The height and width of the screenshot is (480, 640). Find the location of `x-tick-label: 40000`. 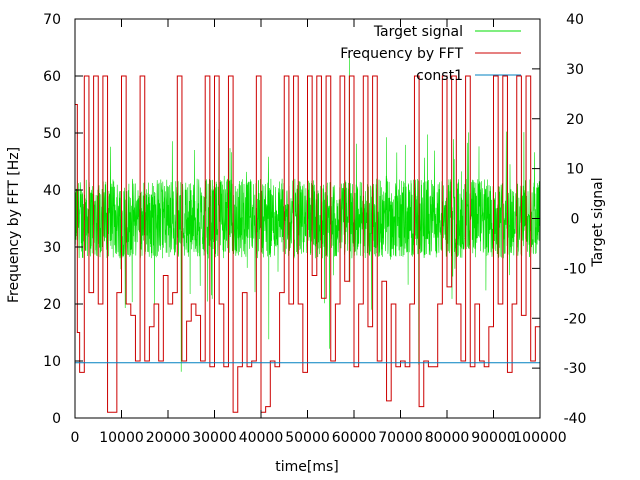

x-tick-label: 40000 is located at coordinates (261, 438).